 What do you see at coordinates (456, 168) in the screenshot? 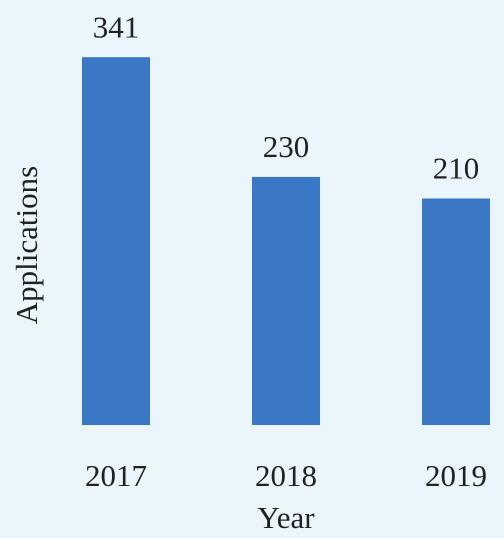
I see `value-label: 210` at bounding box center [456, 168].